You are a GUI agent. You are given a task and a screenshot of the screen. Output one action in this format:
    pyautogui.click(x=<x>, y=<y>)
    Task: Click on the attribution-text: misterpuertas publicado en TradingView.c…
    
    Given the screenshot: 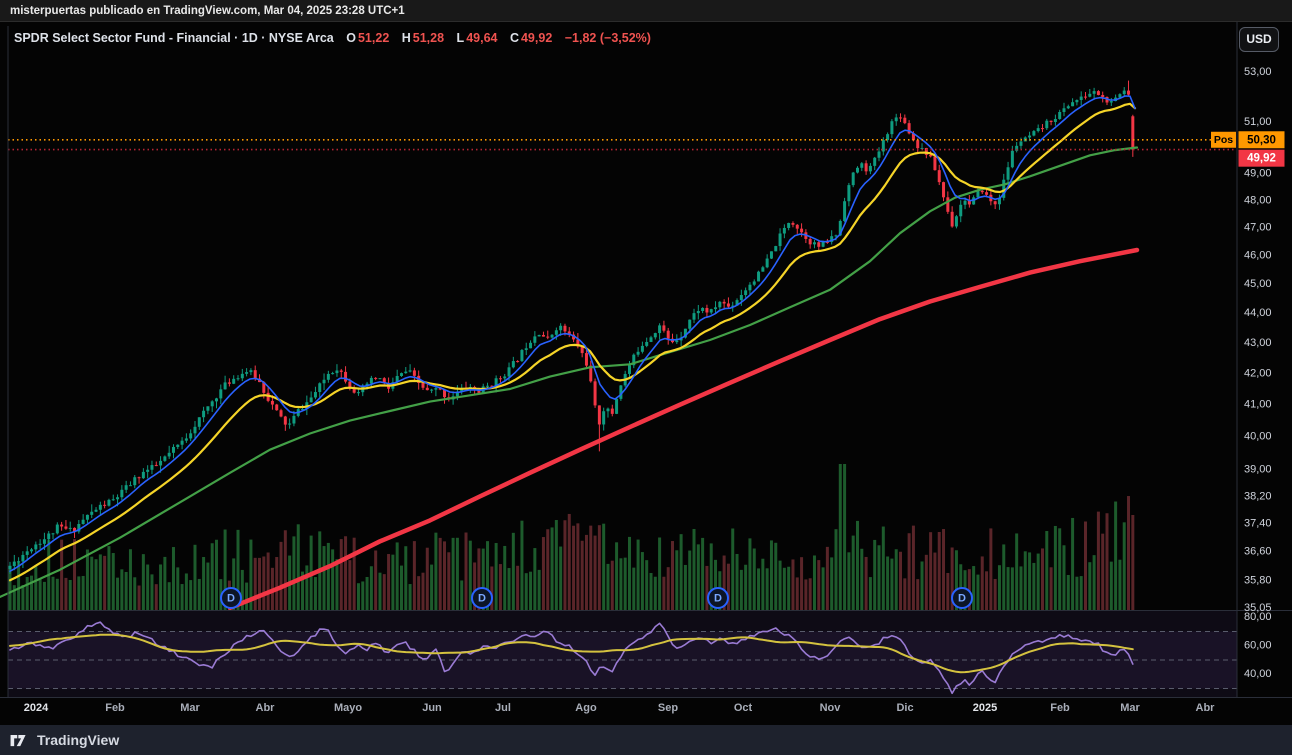 What is the action you would take?
    pyautogui.click(x=207, y=11)
    